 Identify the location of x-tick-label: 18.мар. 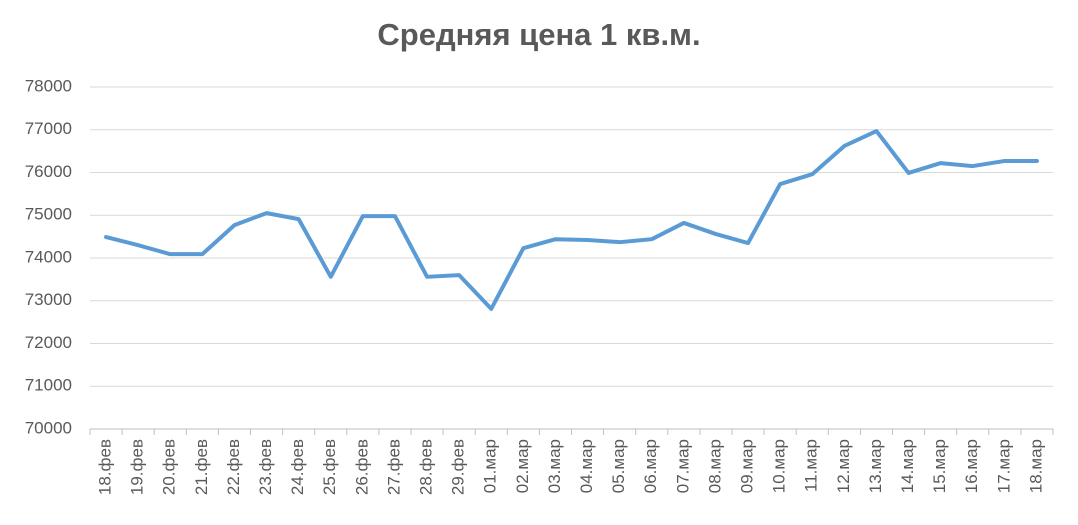
(1035, 466).